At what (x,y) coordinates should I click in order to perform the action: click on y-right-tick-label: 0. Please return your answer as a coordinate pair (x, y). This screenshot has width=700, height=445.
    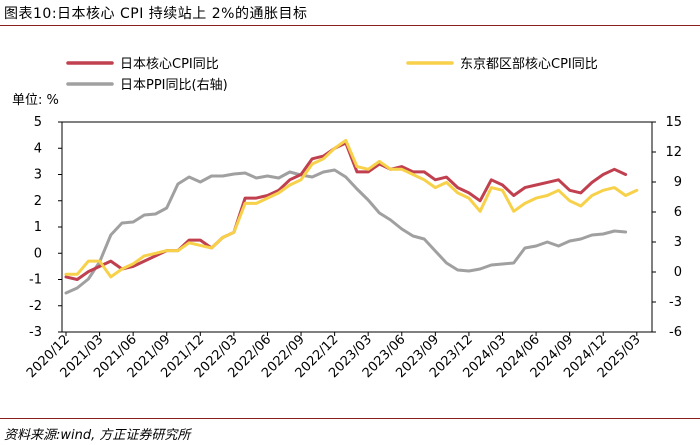
    Looking at the image, I should click on (678, 272).